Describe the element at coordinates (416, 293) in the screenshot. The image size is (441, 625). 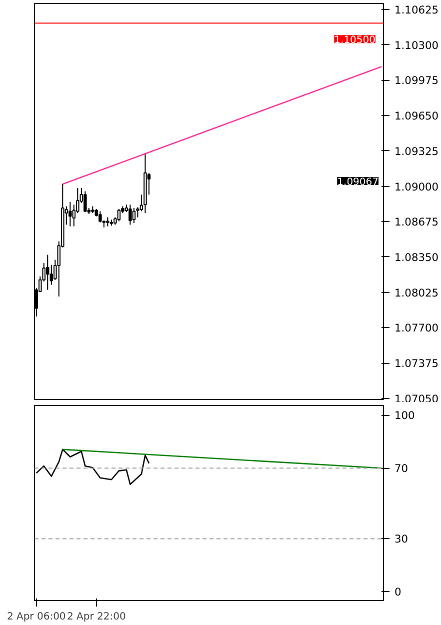
I see `y-tick-label: 1.08025` at that location.